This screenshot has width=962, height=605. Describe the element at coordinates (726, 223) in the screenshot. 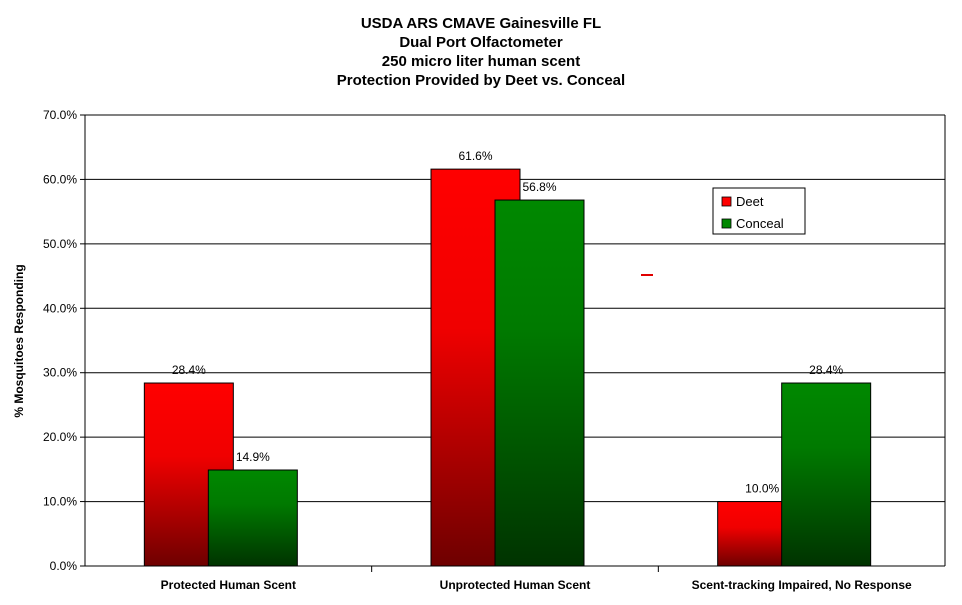

I see `legend-swatch-conceal` at that location.